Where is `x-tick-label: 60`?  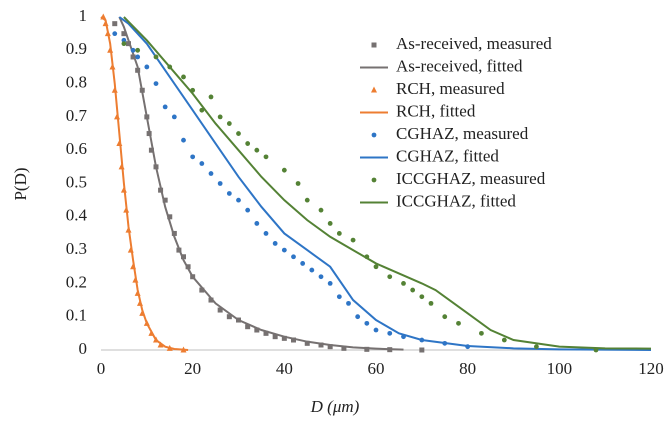 x-tick-label: 60 is located at coordinates (376, 368).